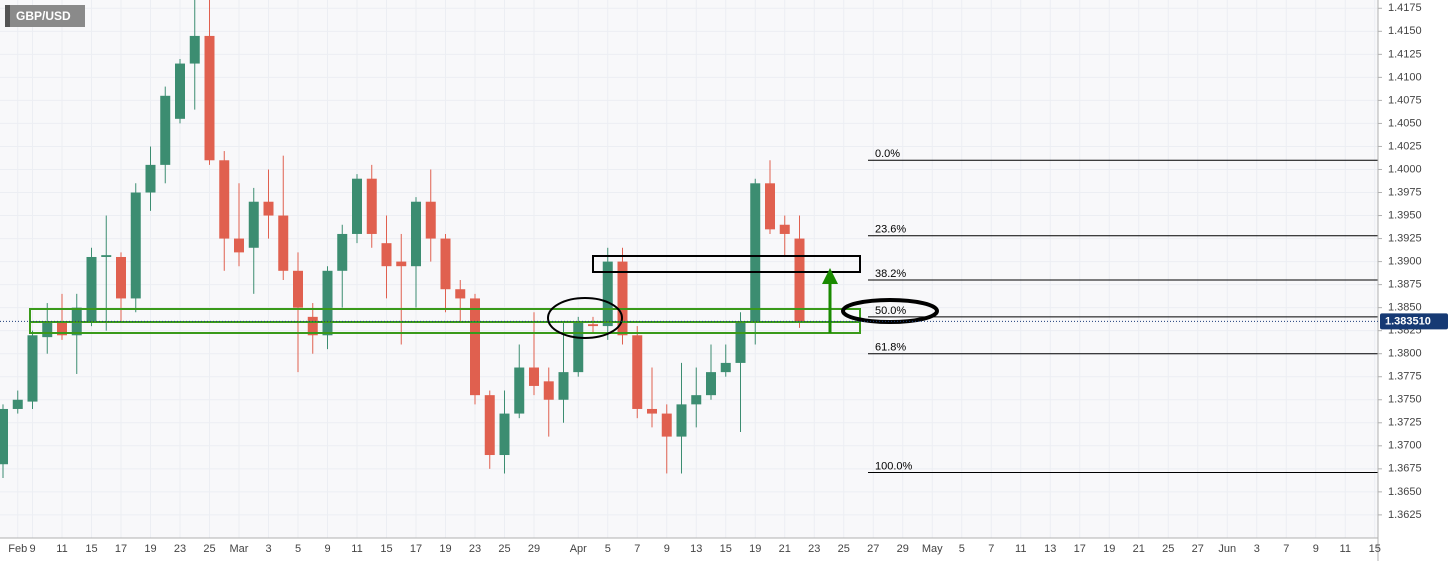 The image size is (1450, 561). Describe the element at coordinates (1405, 469) in the screenshot. I see `y-tick-label: 1.3675` at that location.